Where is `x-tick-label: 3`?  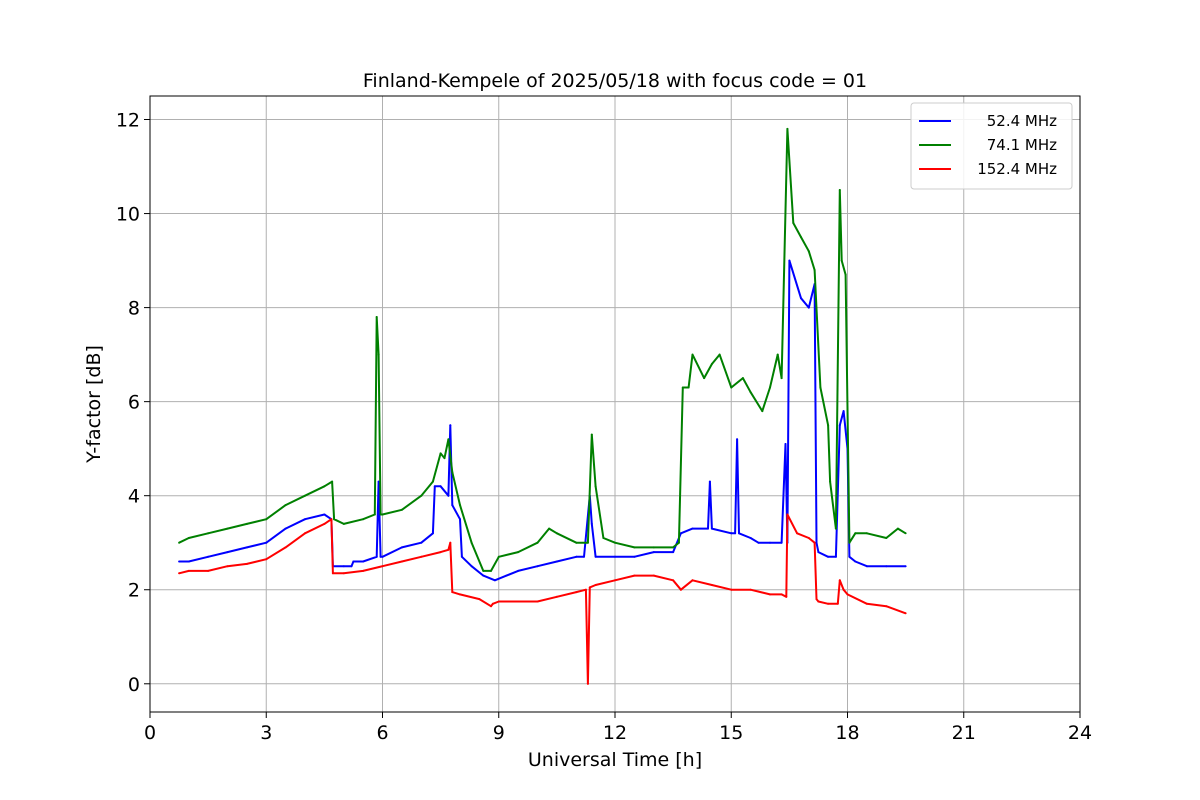 x-tick-label: 3 is located at coordinates (266, 733).